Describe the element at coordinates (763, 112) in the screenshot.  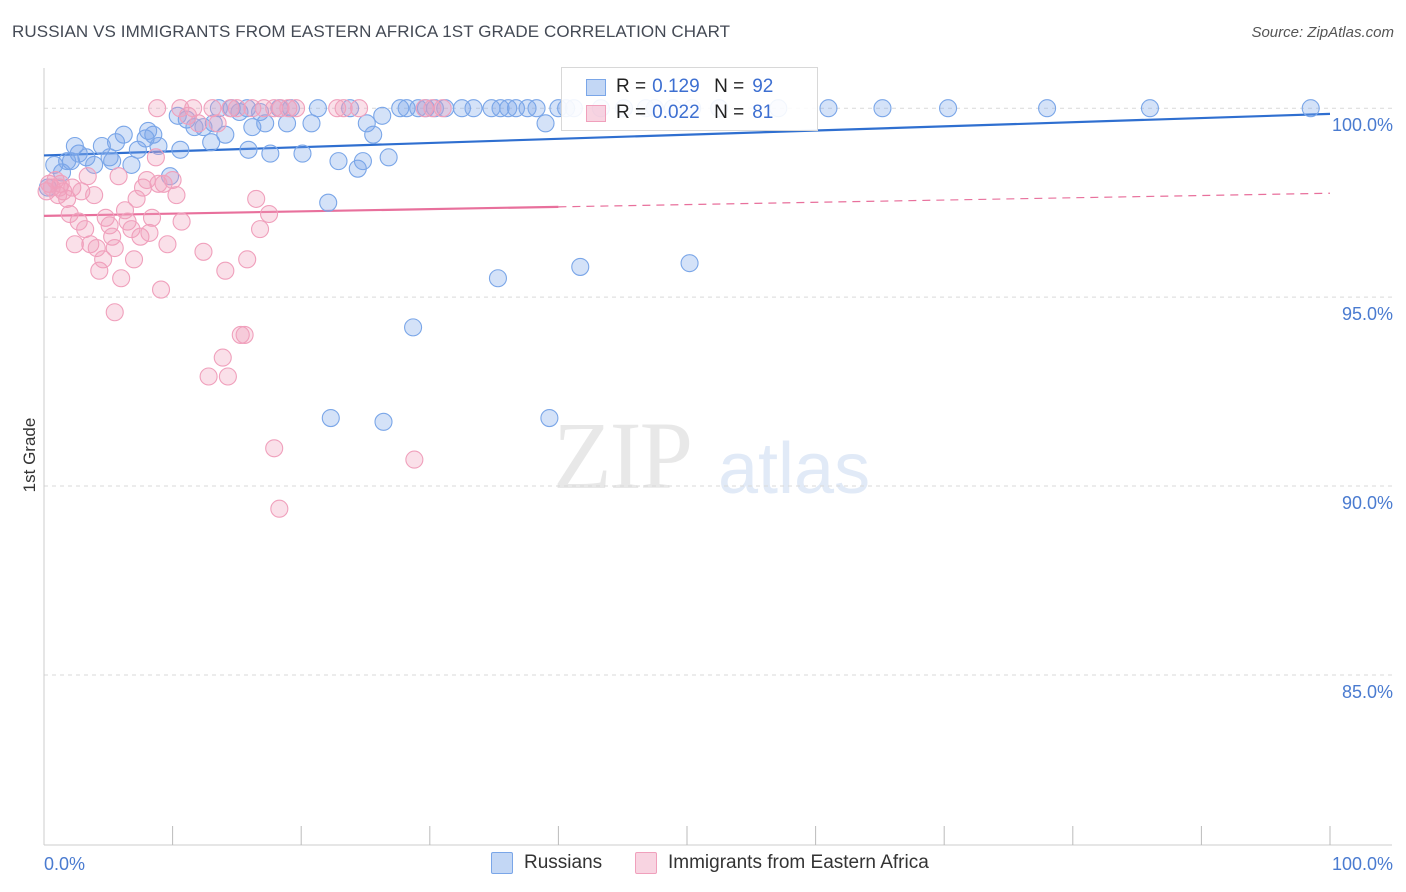
I see `n-value: 81` at that location.